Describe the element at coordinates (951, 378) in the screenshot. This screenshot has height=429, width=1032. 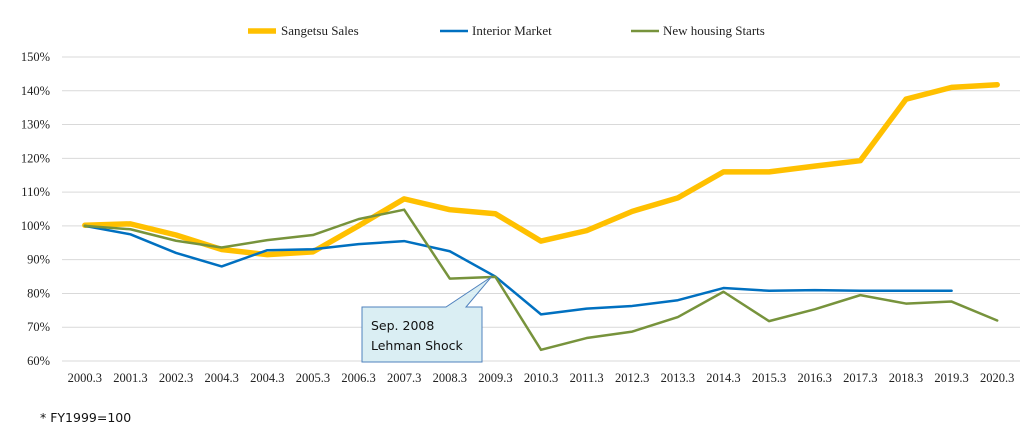
I see `x-tick-label: 2019.3` at that location.